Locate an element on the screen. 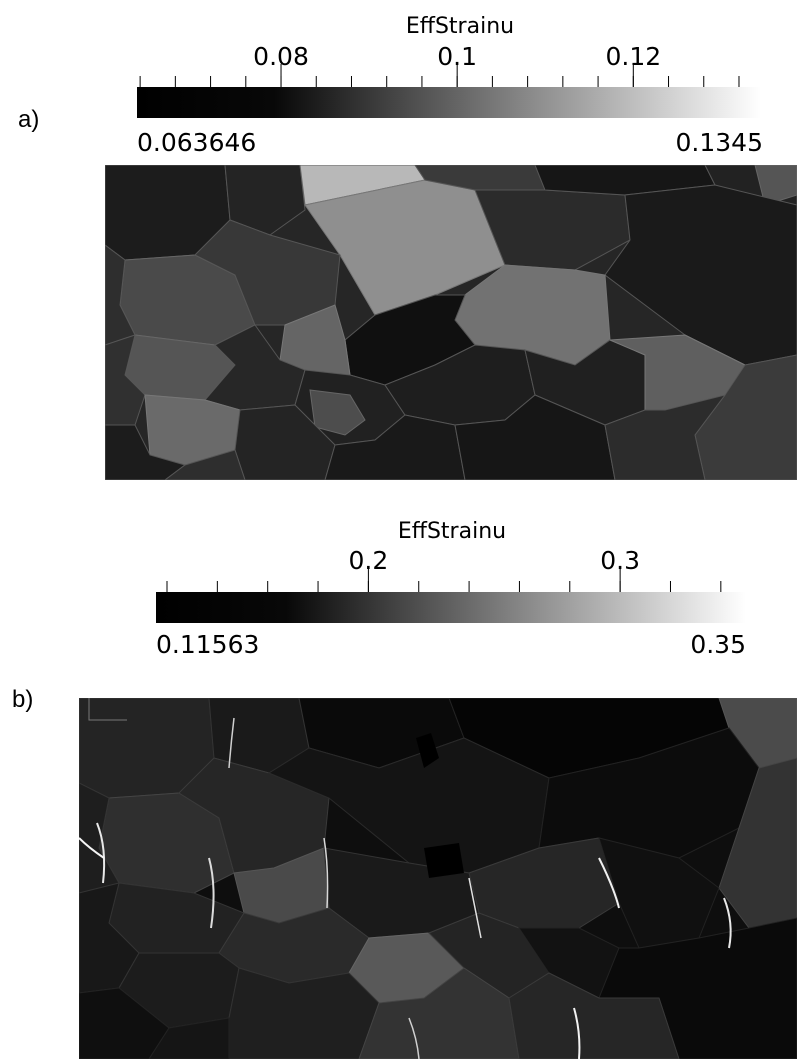  colorbar-b-gradient is located at coordinates (451, 607).